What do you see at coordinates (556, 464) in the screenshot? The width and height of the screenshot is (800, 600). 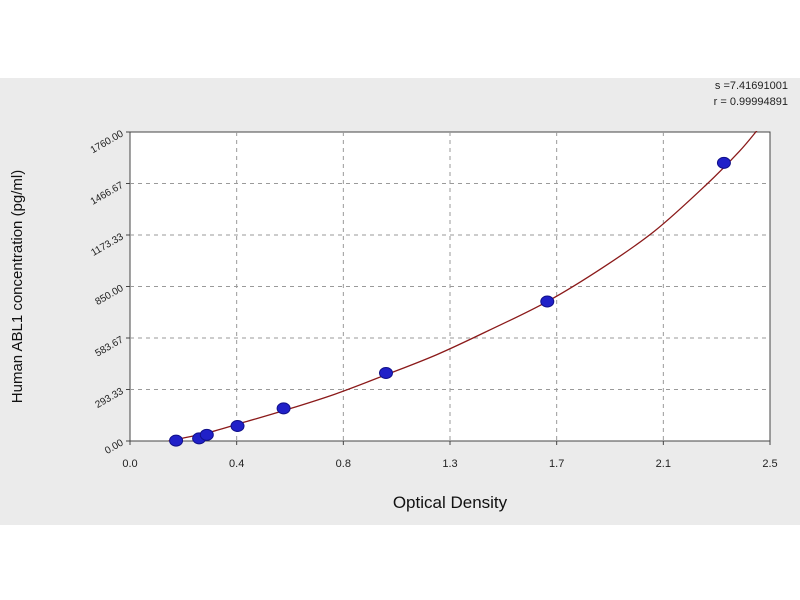 I see `x-tick-label: 1.7` at bounding box center [556, 464].